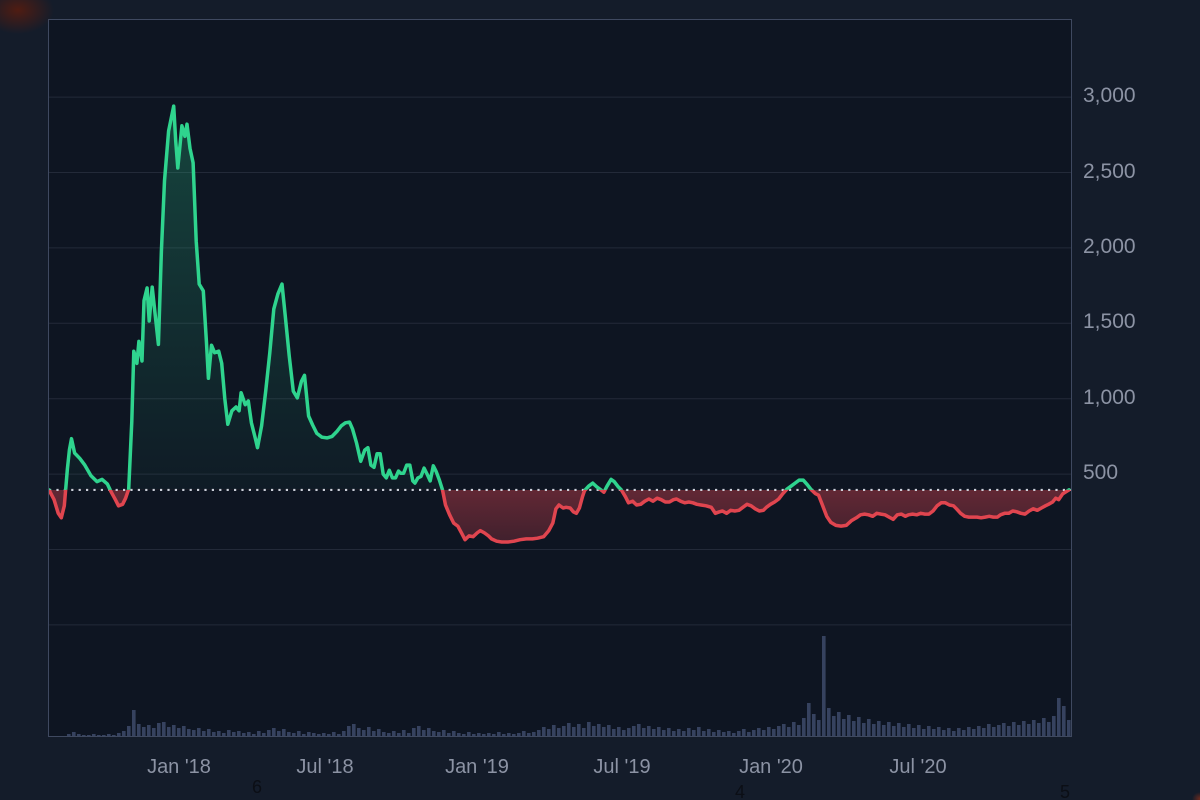 The height and width of the screenshot is (800, 1200). What do you see at coordinates (1101, 472) in the screenshot?
I see `y-axis-label: 500` at bounding box center [1101, 472].